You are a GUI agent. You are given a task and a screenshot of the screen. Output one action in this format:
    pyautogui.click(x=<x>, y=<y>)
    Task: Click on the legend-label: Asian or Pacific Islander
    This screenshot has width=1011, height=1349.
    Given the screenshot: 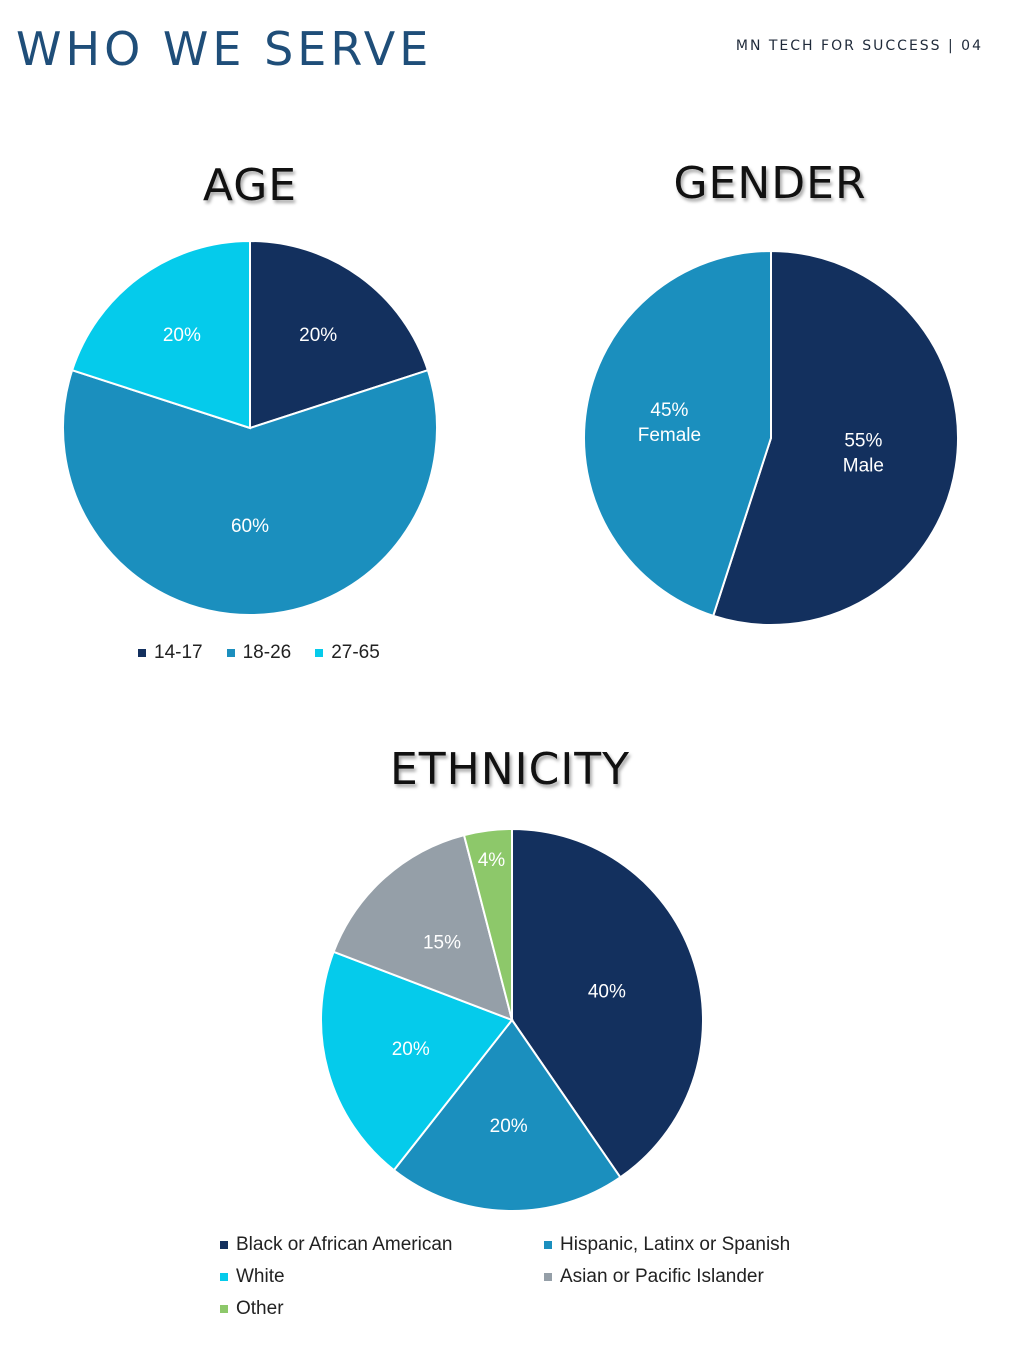 What is the action you would take?
    pyautogui.click(x=662, y=1276)
    